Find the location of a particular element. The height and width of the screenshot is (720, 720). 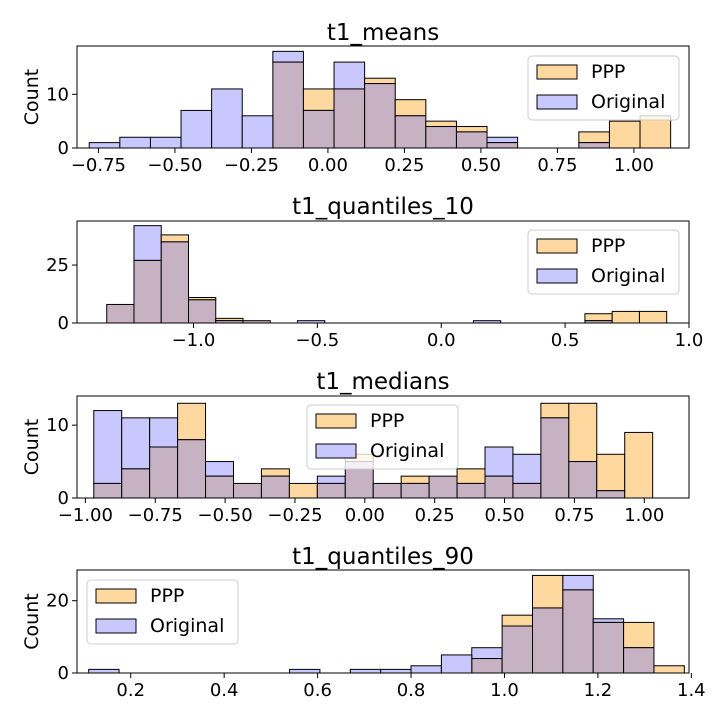

legend: PPP Original is located at coordinates (162, 612).